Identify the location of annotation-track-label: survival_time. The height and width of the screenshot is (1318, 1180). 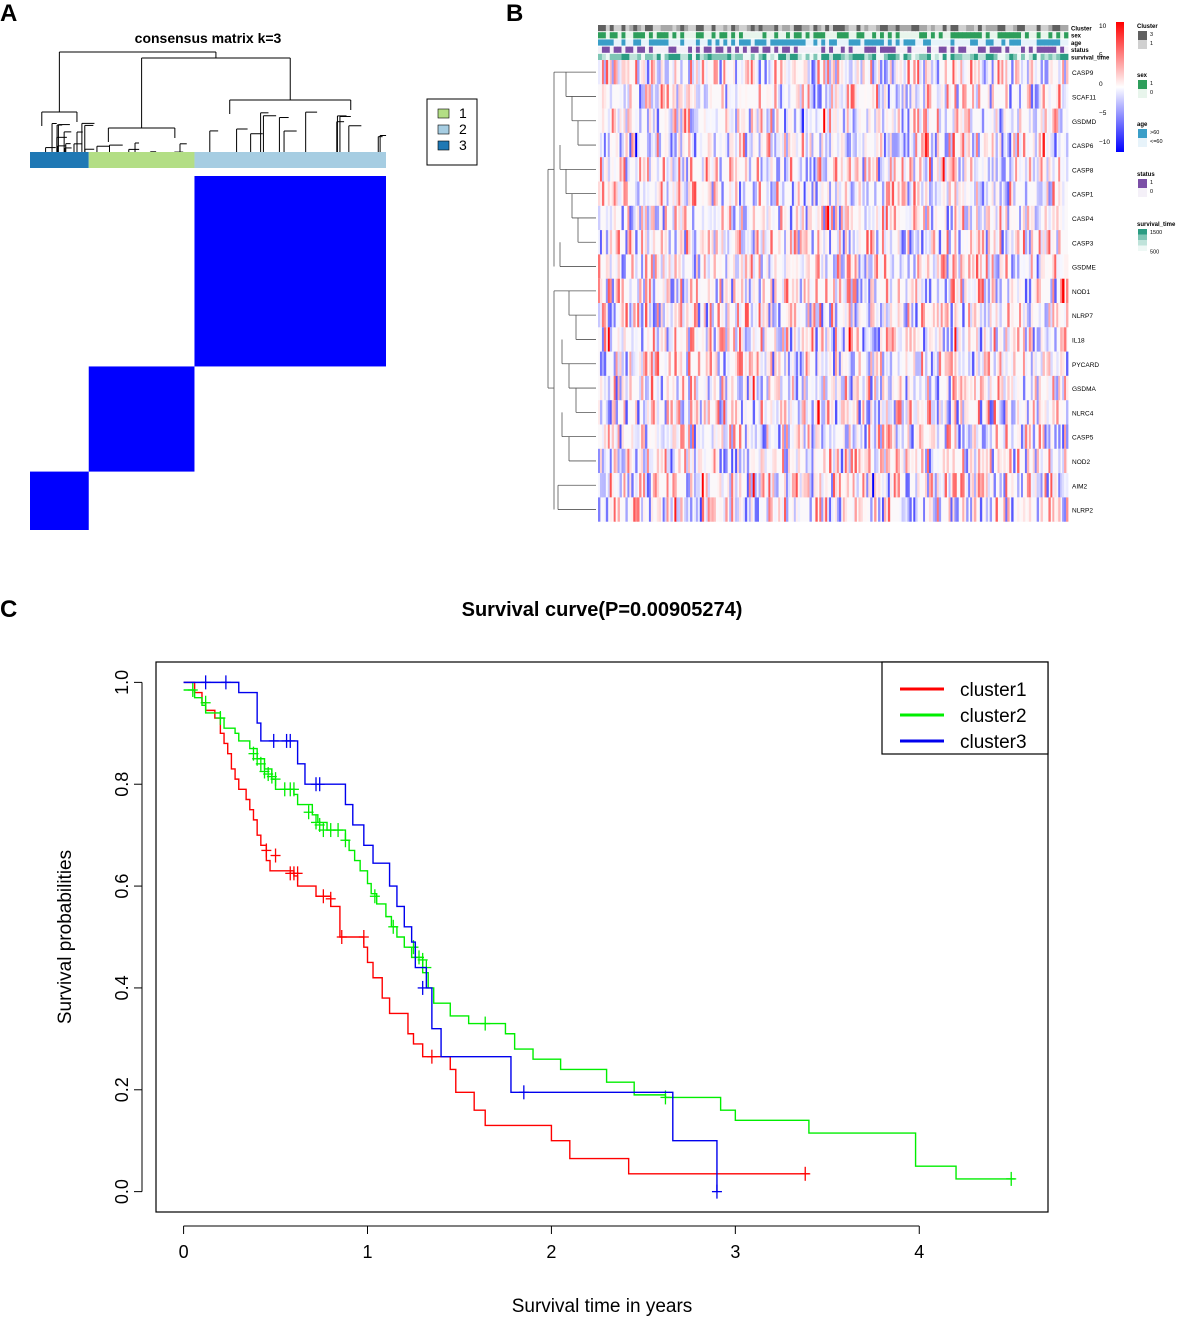
(1090, 58).